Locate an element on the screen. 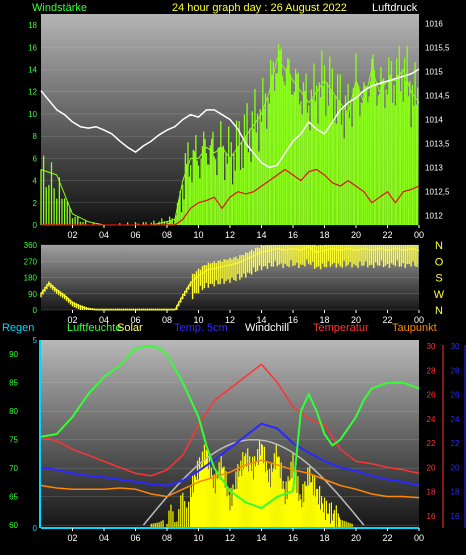 This screenshot has width=466, height=555. pressure-tick-label: 1014 is located at coordinates (434, 120).